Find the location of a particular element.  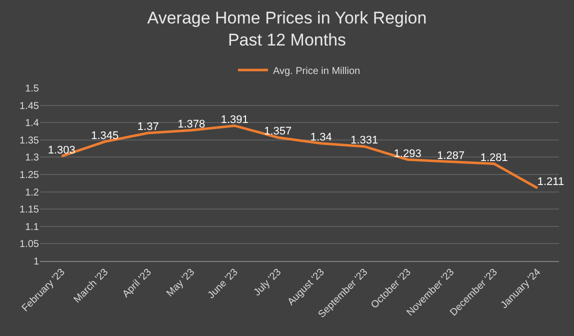

data-label: 1.378 is located at coordinates (192, 124).